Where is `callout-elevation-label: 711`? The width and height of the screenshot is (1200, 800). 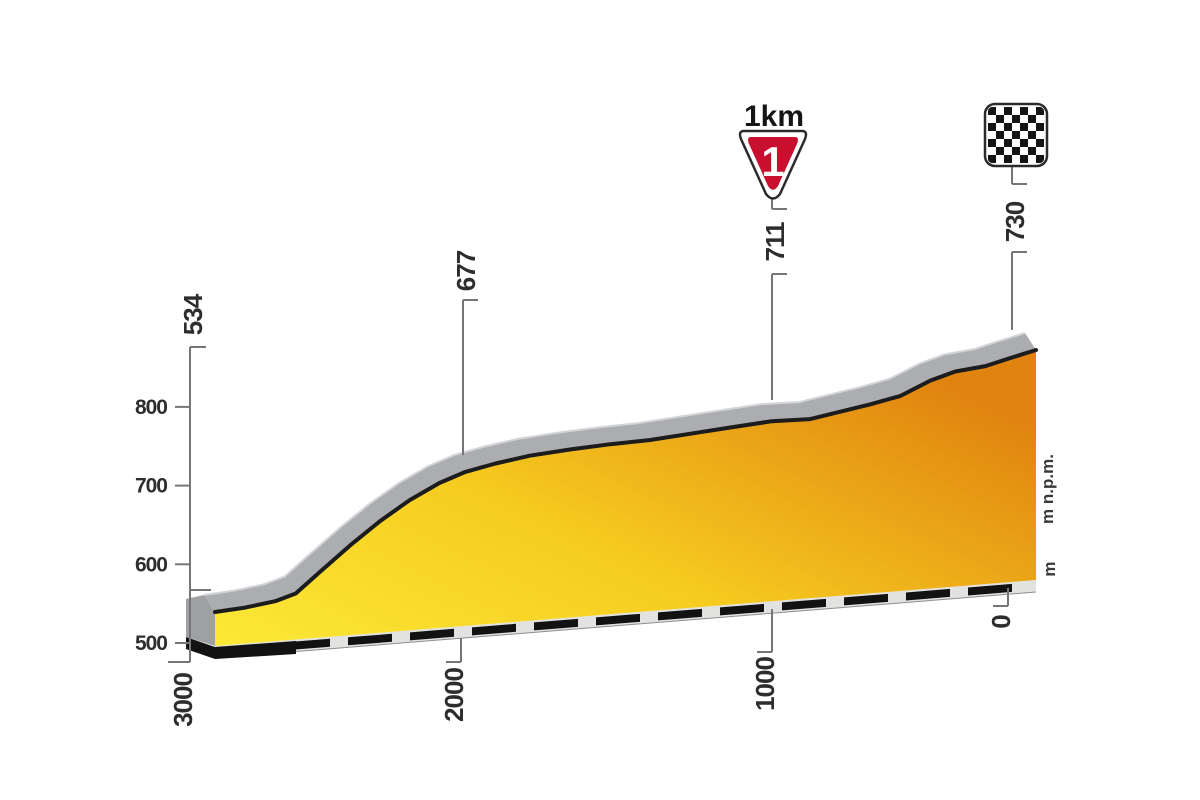 callout-elevation-label: 711 is located at coordinates (775, 241).